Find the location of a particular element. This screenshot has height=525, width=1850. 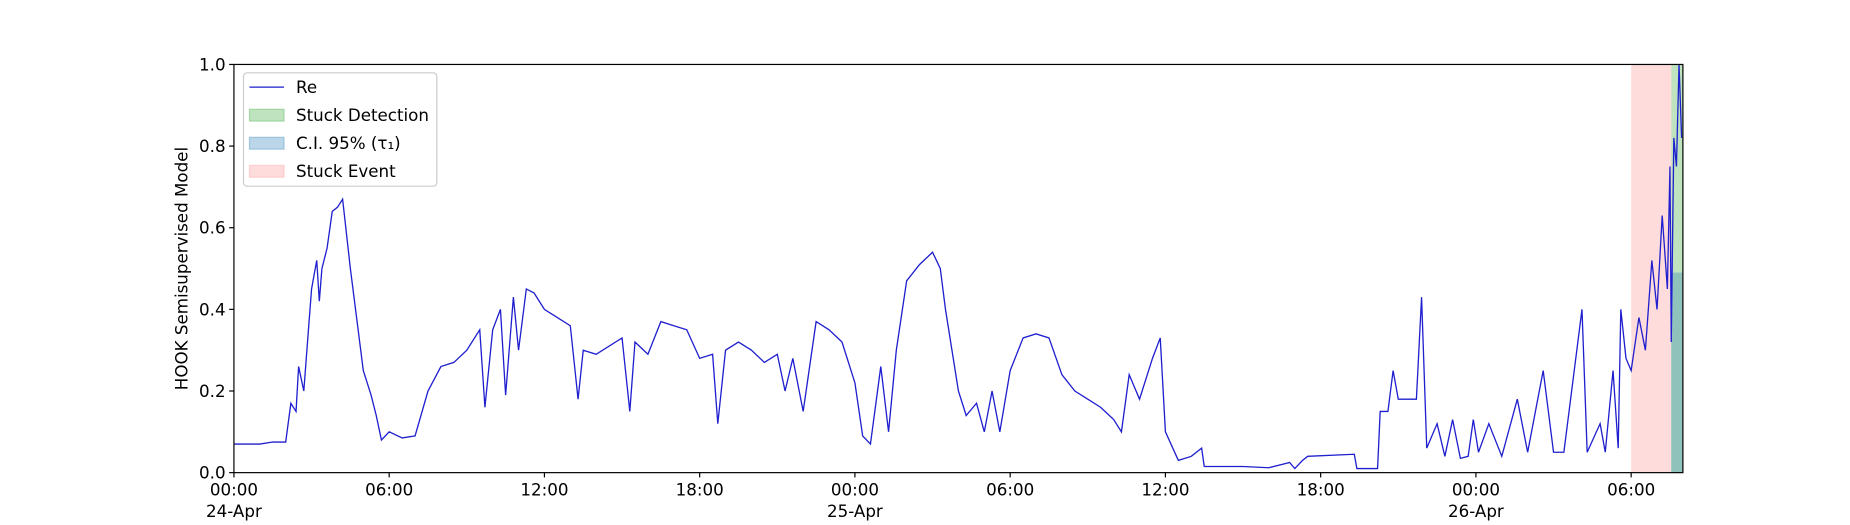

y-axis-label: HOOK Semisupervised Model is located at coordinates (181, 268).